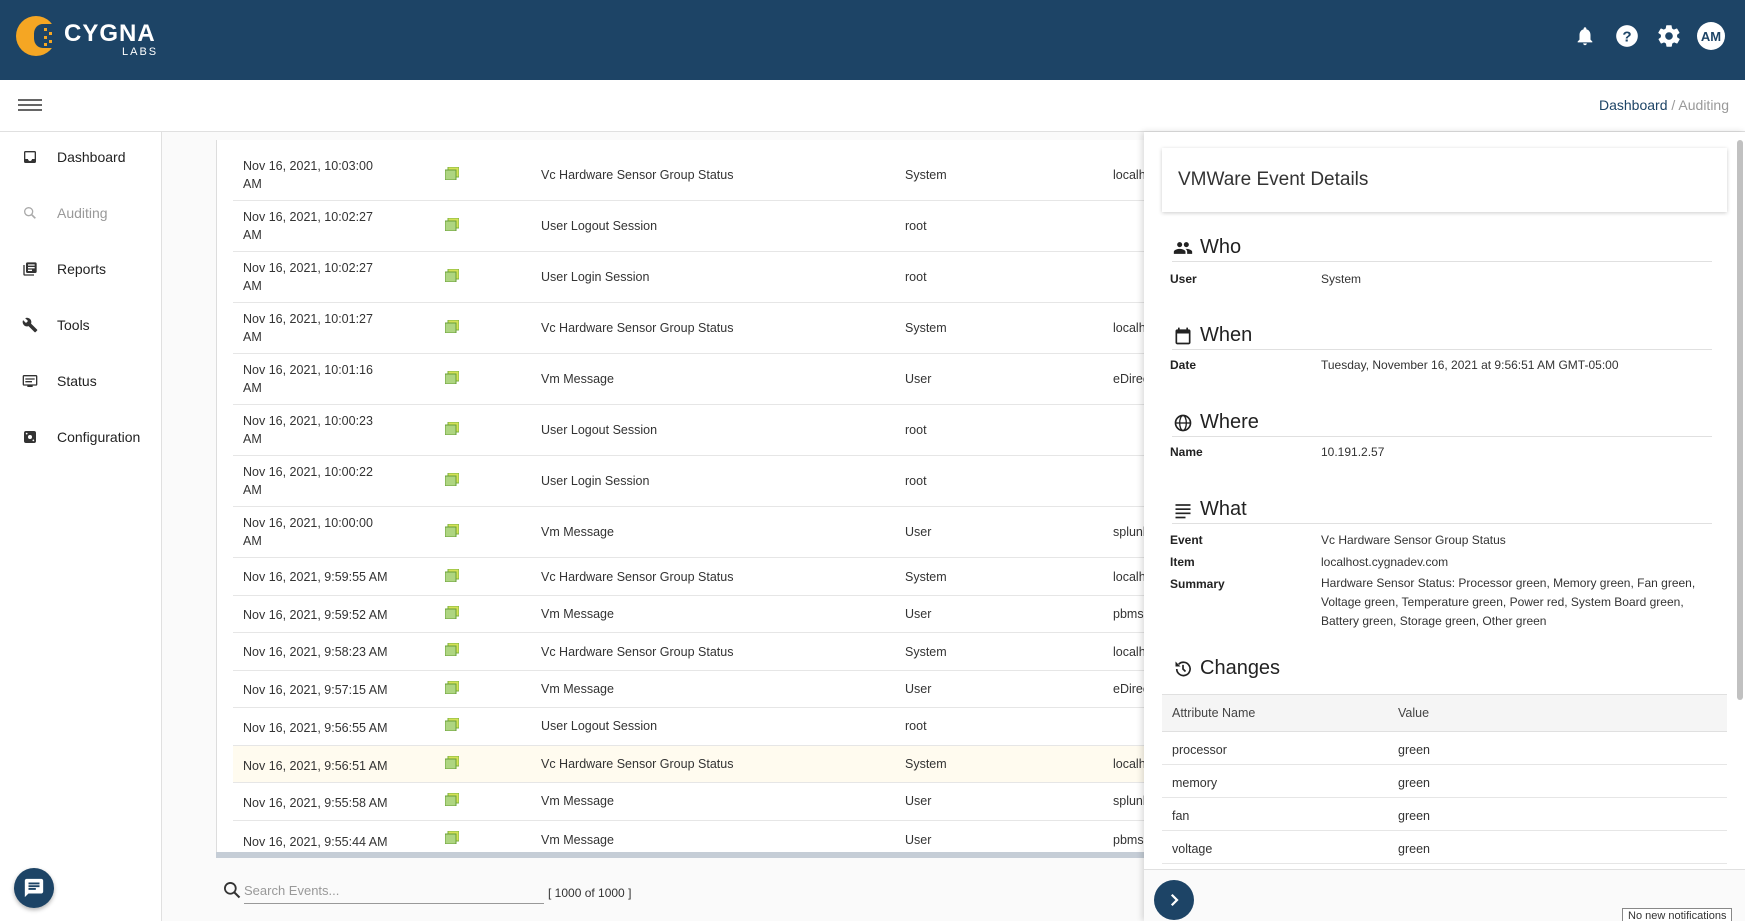 The width and height of the screenshot is (1745, 921). I want to click on panel-title-card: VMWare Event Details, so click(1444, 180).